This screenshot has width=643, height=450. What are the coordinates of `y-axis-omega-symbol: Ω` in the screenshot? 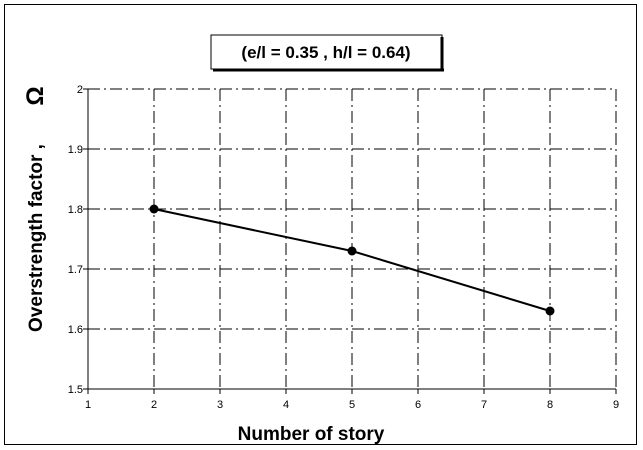 It's located at (35, 95).